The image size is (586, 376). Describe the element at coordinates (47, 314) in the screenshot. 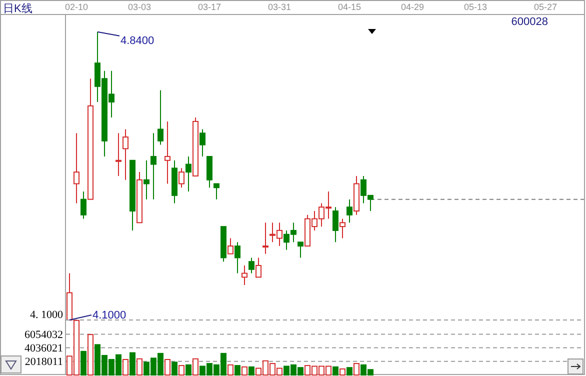

I see `text: 4. 1000` at that location.